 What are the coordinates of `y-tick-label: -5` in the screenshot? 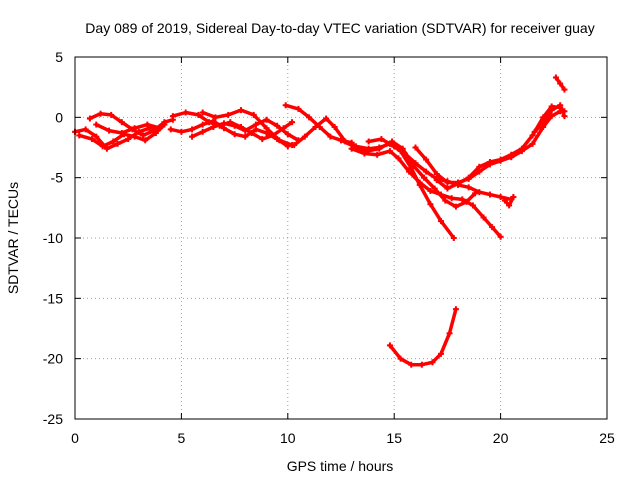 It's located at (57, 178).